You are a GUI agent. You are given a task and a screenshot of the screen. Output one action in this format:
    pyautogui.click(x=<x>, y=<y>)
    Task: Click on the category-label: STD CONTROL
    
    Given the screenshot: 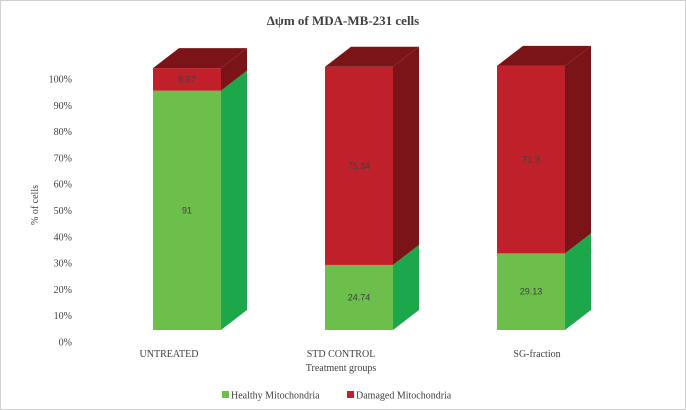 What is the action you would take?
    pyautogui.click(x=341, y=354)
    